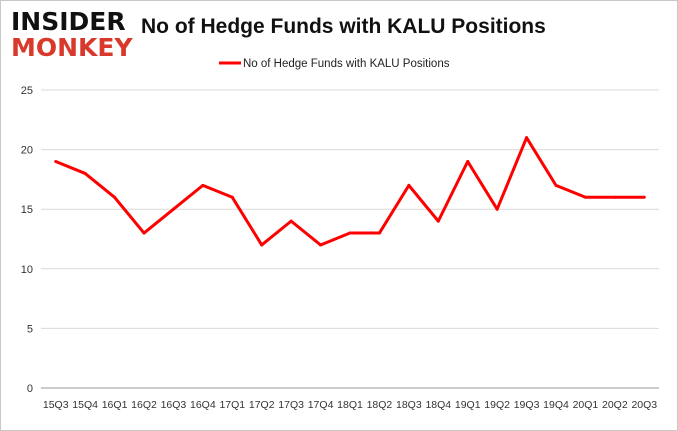  I want to click on logo-line1: INSIDER, so click(68, 21).